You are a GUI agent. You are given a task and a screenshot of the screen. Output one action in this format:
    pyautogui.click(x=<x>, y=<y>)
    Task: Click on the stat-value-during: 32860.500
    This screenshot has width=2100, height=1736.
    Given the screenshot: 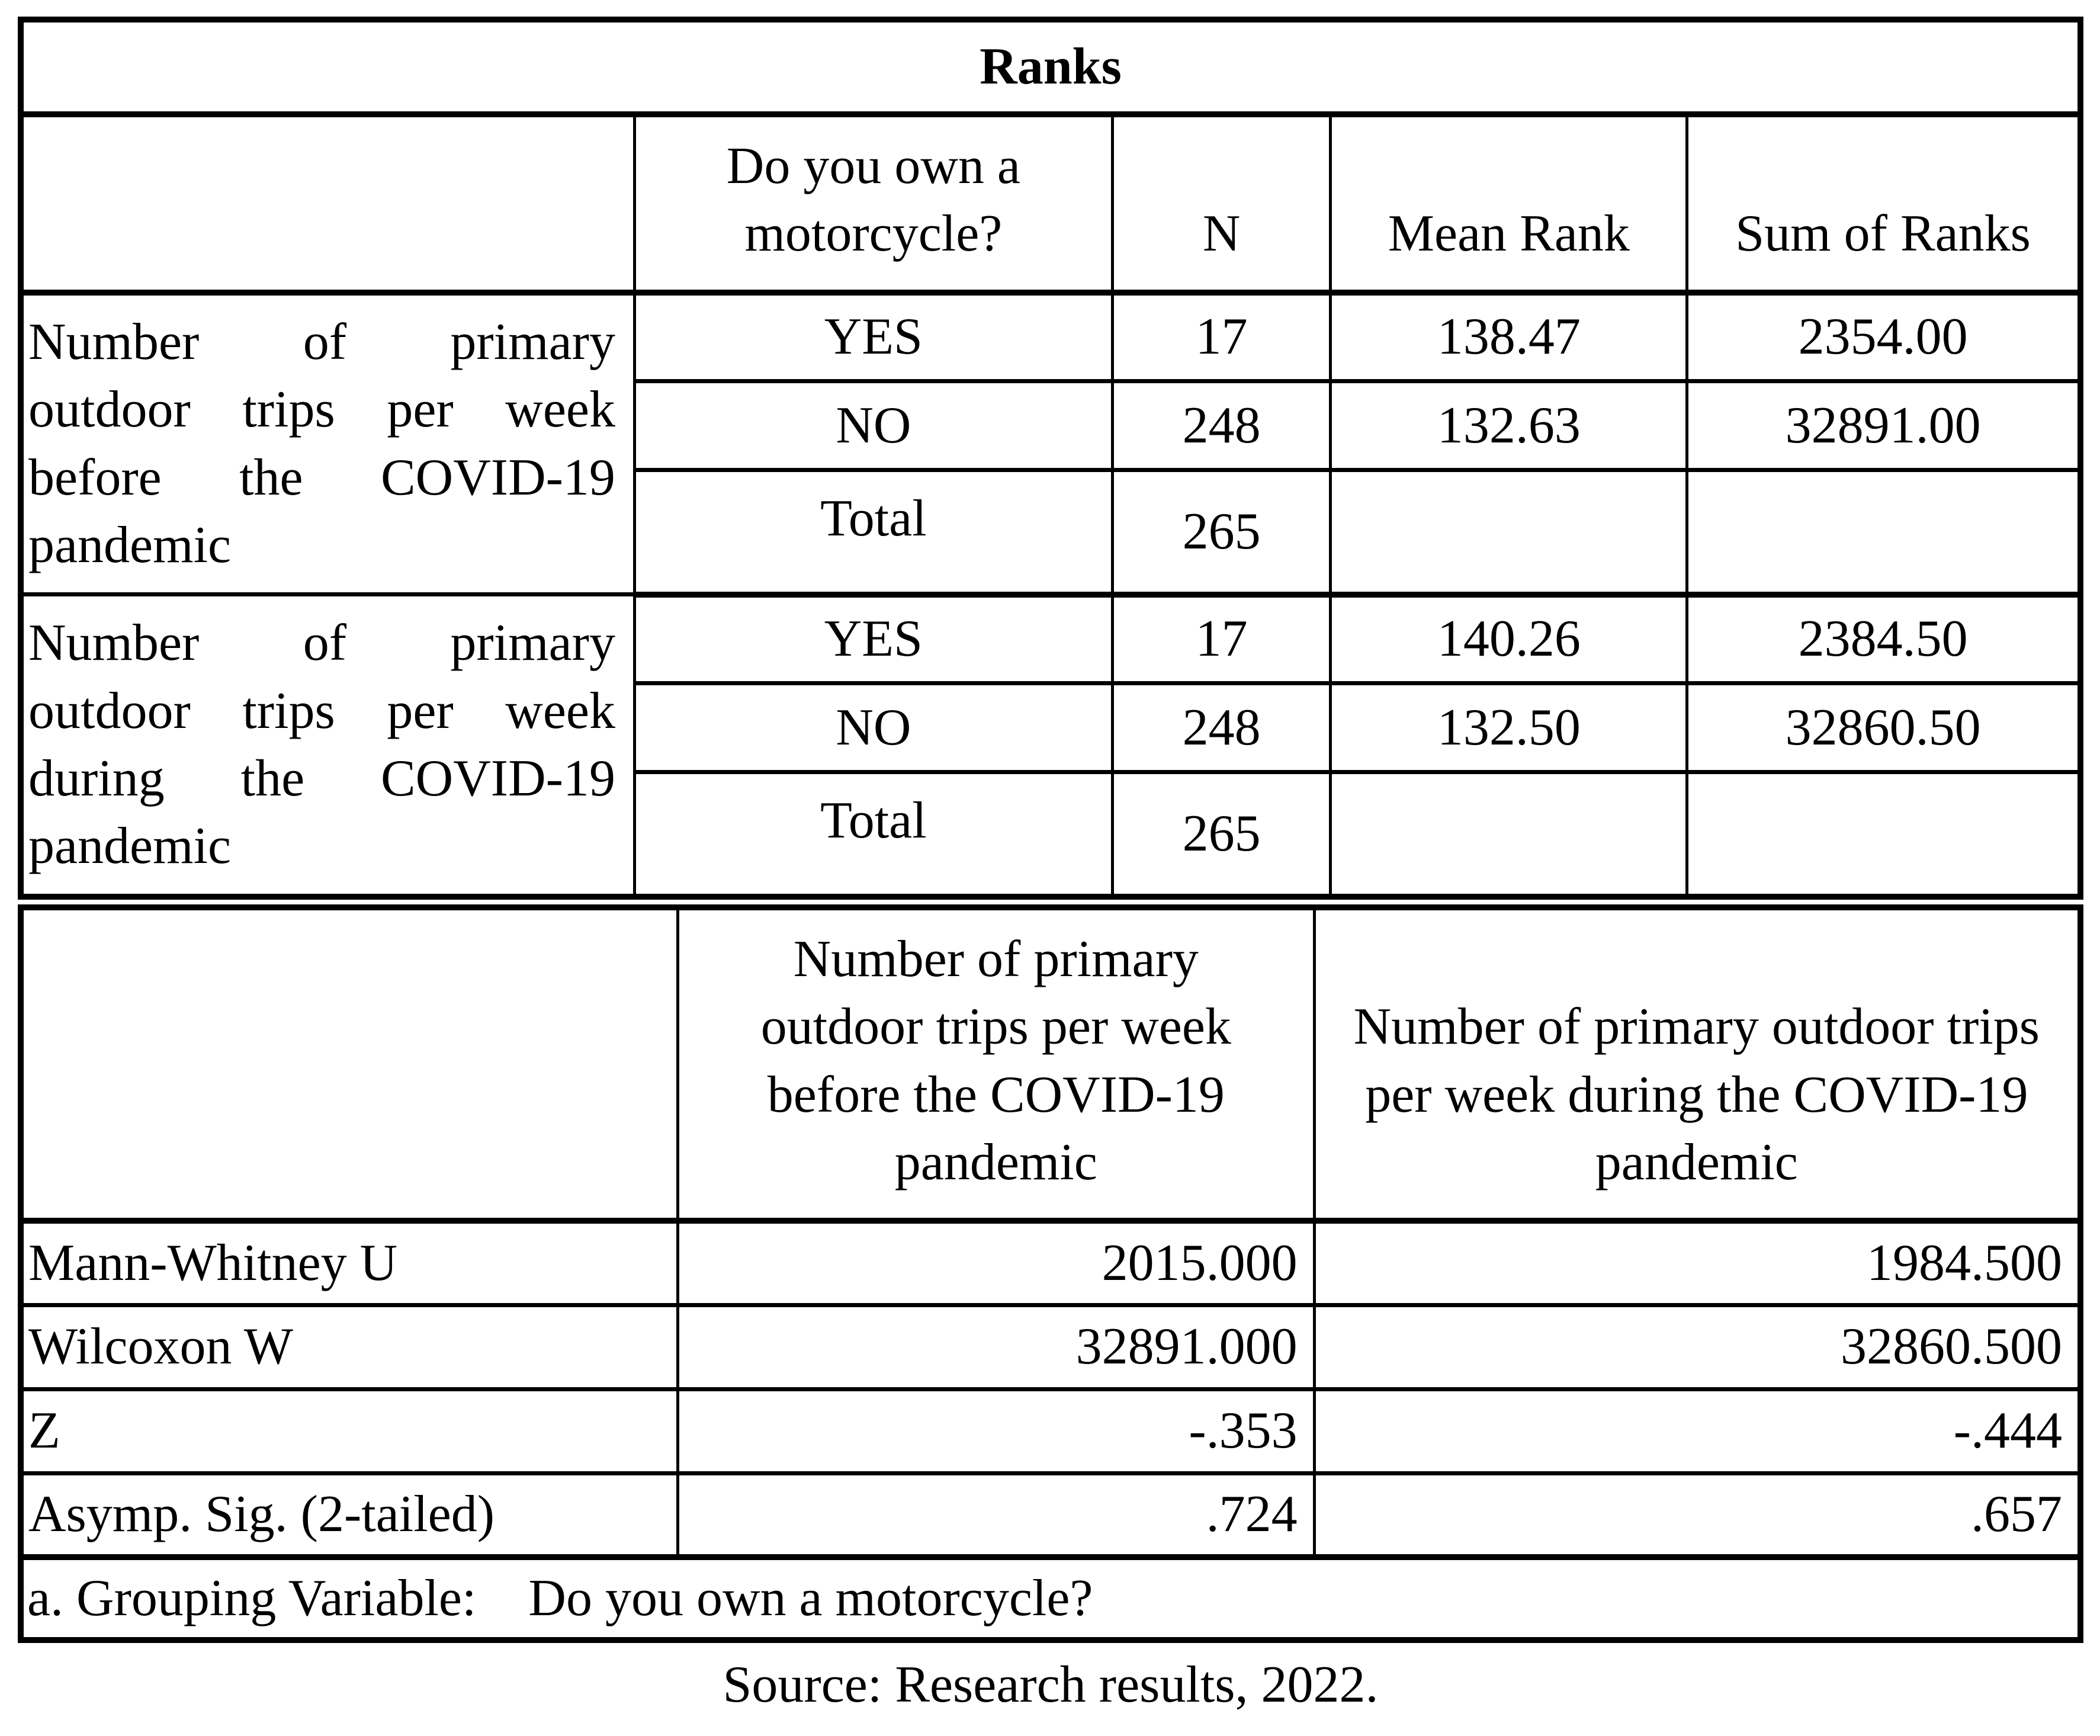 What is the action you would take?
    pyautogui.click(x=1697, y=1347)
    